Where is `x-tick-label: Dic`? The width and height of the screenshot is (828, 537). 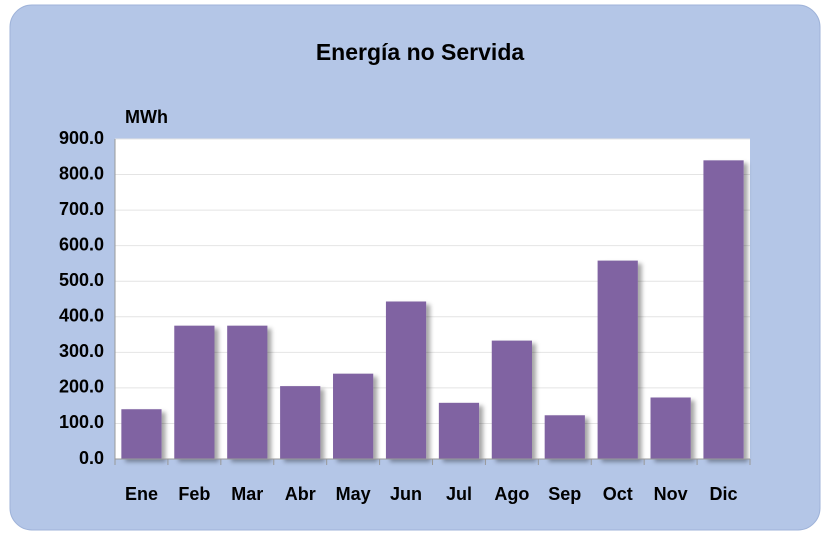
x-tick-label: Dic is located at coordinates (724, 494).